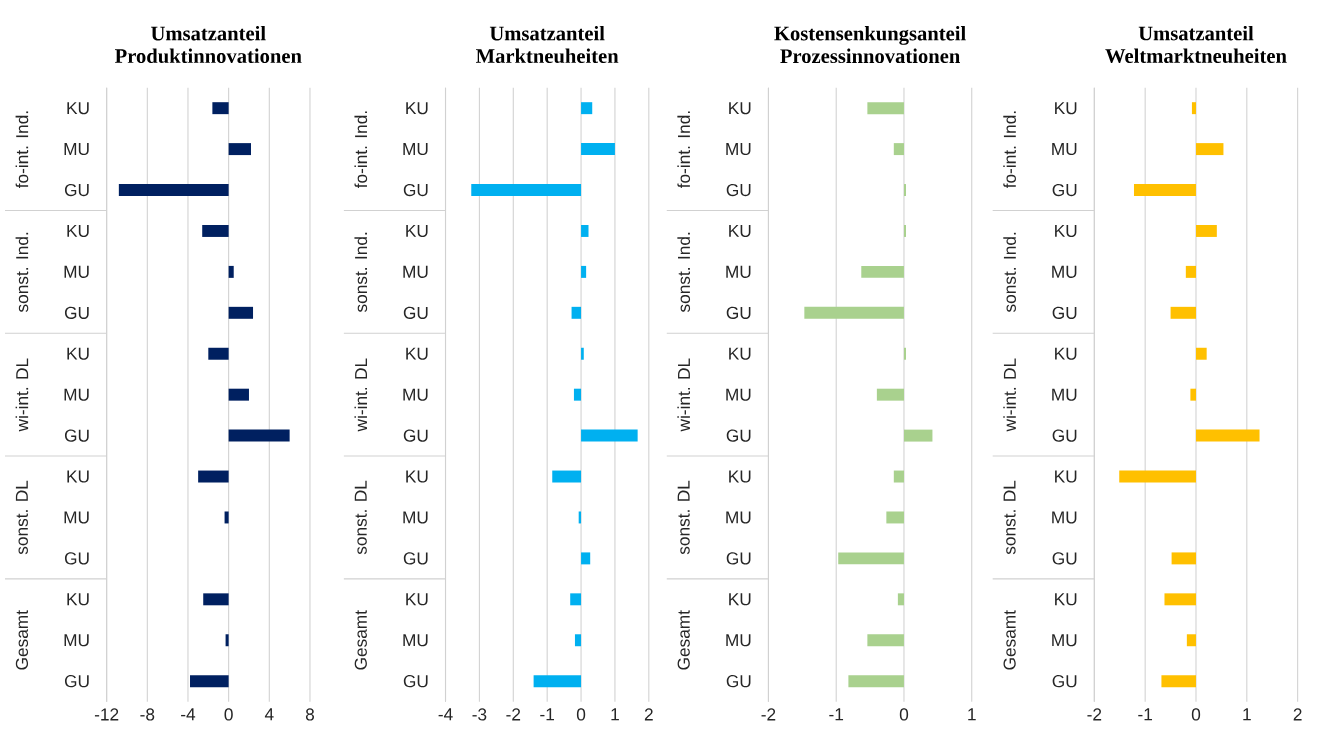  Describe the element at coordinates (1009, 517) in the screenshot. I see `text: sonst. DL` at that location.